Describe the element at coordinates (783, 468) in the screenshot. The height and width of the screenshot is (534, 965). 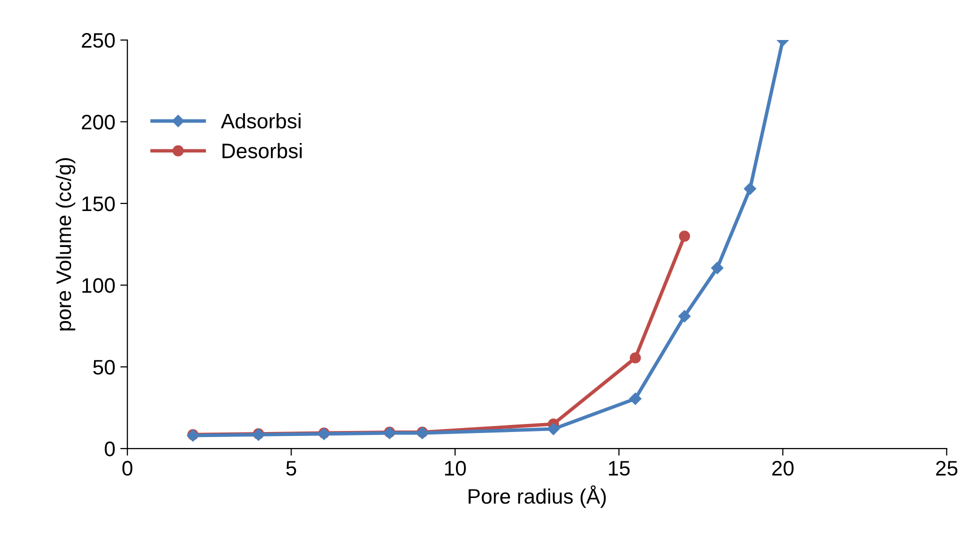
I see `x-tick-label: 20` at that location.